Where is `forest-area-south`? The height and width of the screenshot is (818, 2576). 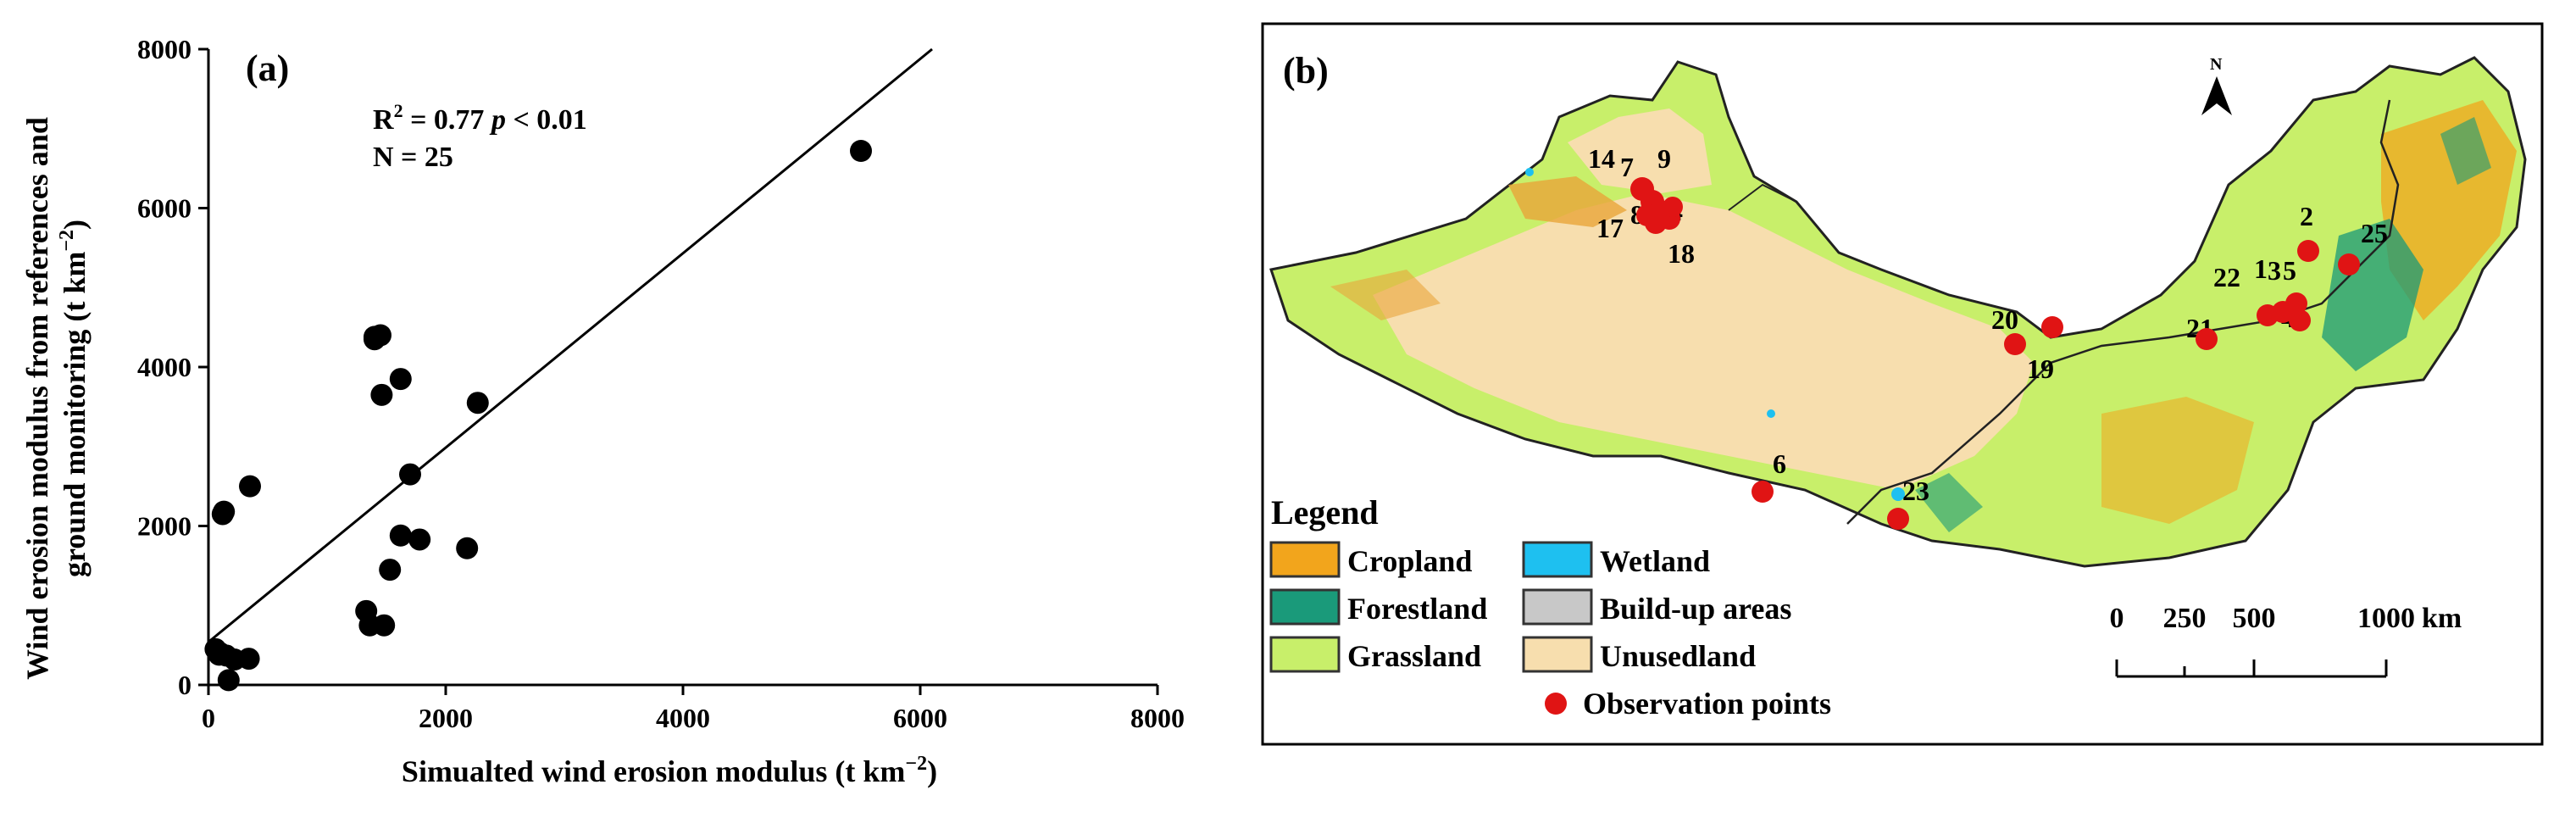
forest-area-south is located at coordinates (1949, 502).